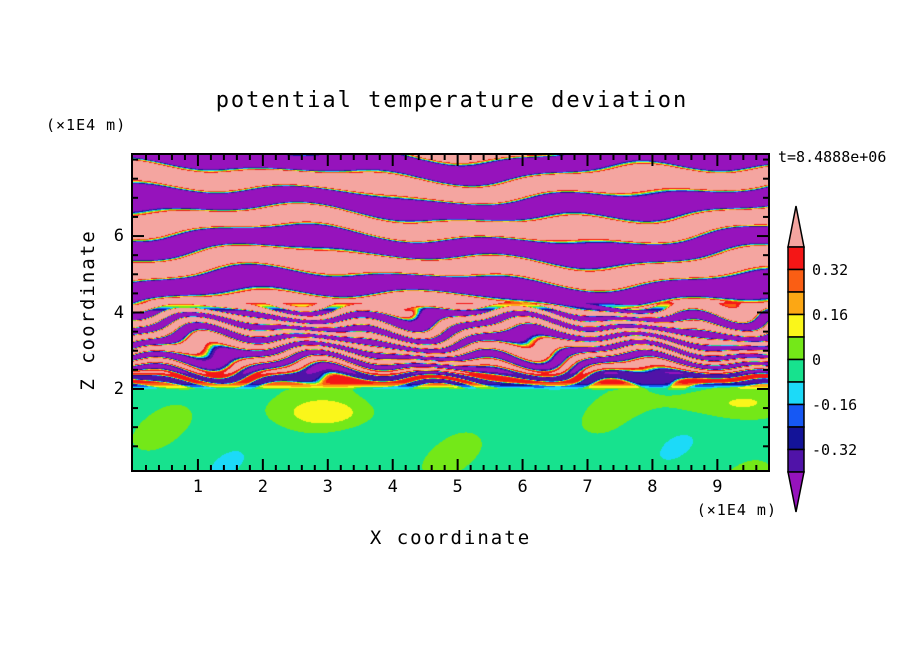  What do you see at coordinates (832, 157) in the screenshot?
I see `time-label: t=8.4888e+06` at bounding box center [832, 157].